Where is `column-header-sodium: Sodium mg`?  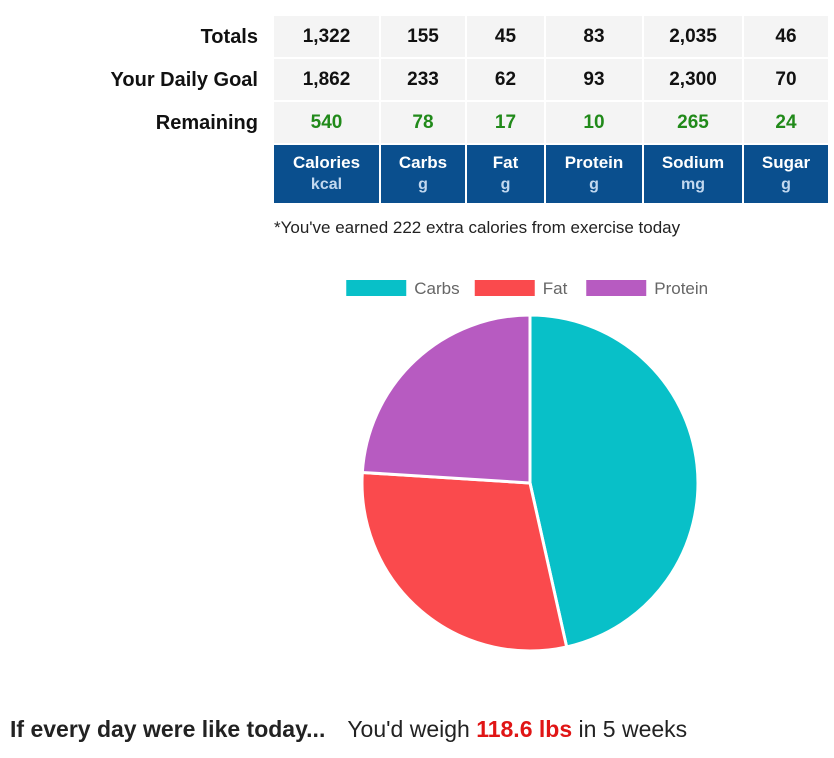
column-header-sodium: Sodium mg is located at coordinates (694, 175).